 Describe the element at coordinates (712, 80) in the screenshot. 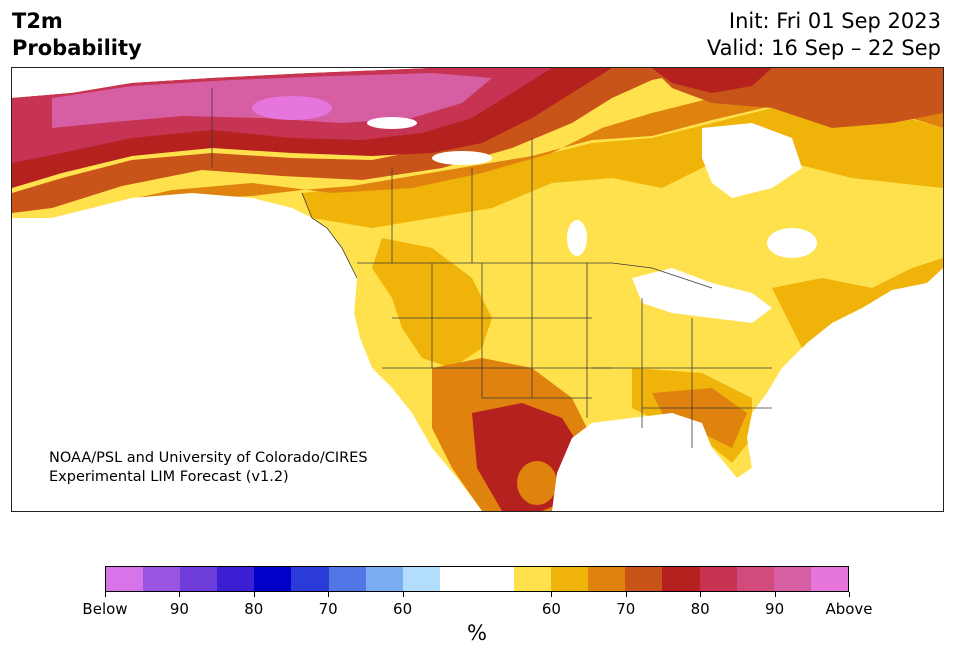

I see `band-east-arctic-core` at that location.